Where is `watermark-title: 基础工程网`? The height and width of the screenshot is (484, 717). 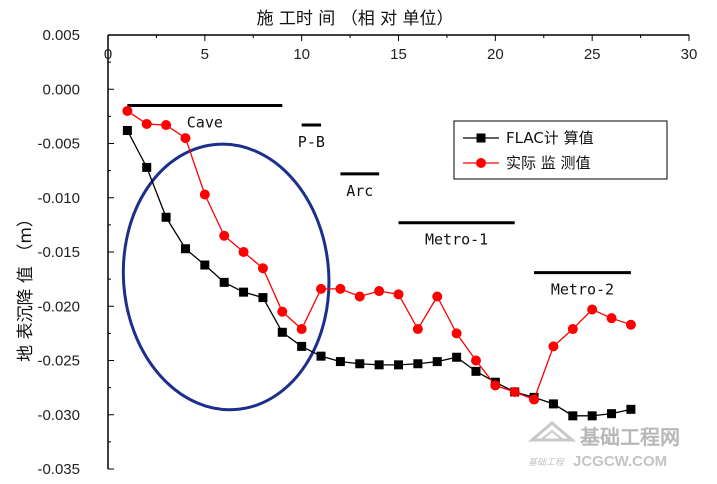
watermark-title: 基础工程网 is located at coordinates (630, 437).